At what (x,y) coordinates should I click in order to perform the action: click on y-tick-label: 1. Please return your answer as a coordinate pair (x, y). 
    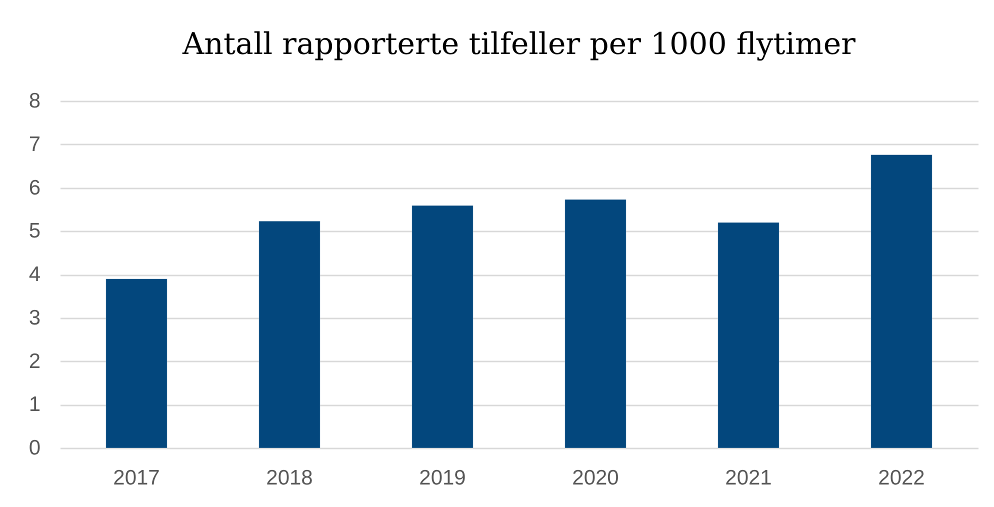
    Looking at the image, I should click on (34, 404).